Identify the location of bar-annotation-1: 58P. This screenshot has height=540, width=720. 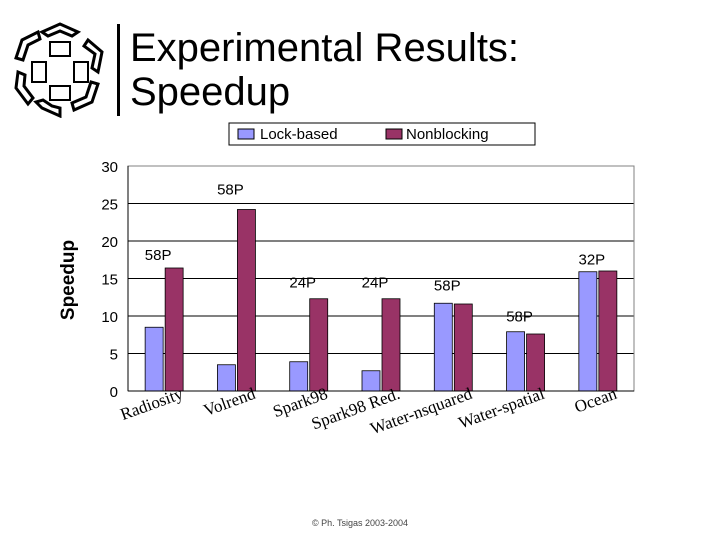
(230, 190).